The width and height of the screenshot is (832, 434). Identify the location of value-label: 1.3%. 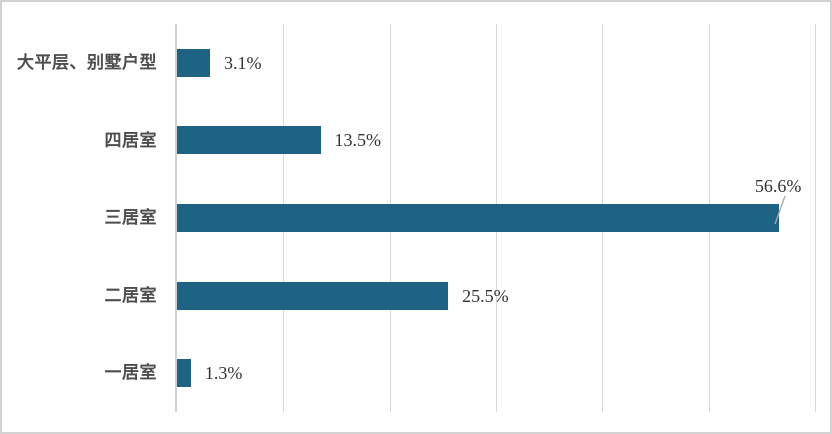
(223, 373).